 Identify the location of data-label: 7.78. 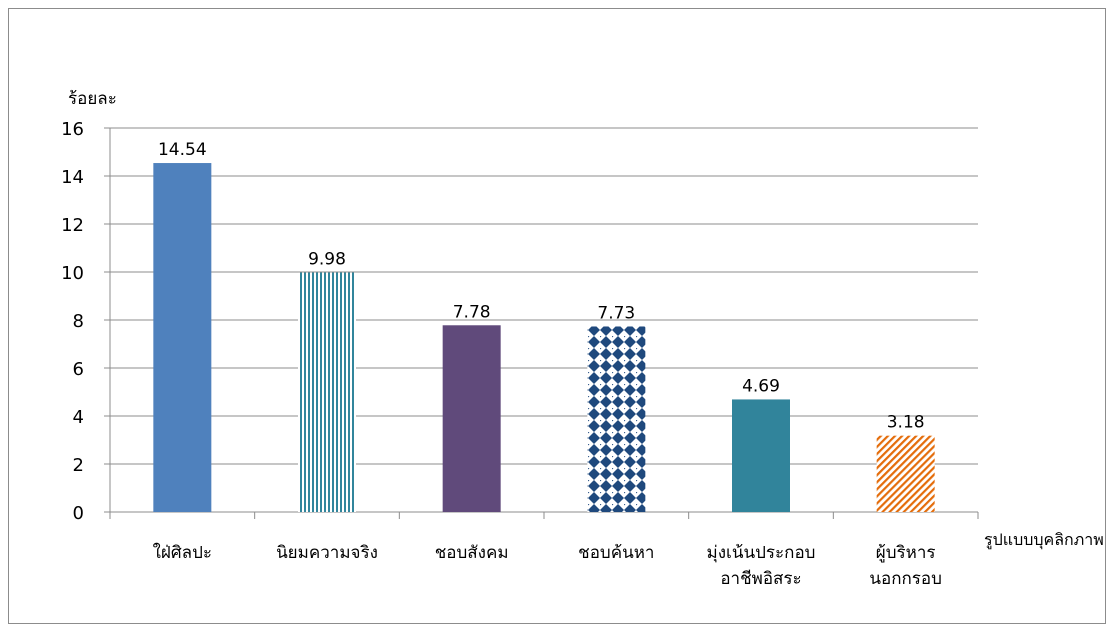
(472, 312).